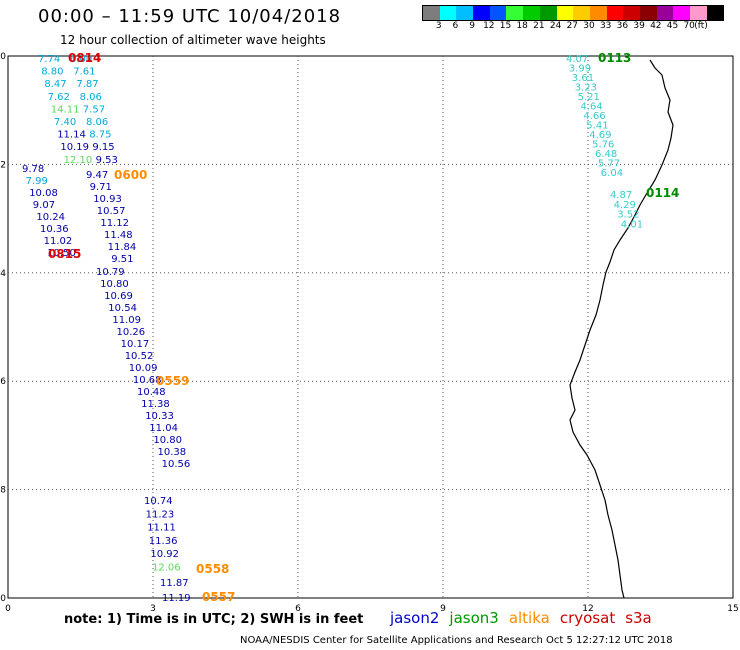  What do you see at coordinates (3, 57) in the screenshot?
I see `y-tick-label: 10` at bounding box center [3, 57].